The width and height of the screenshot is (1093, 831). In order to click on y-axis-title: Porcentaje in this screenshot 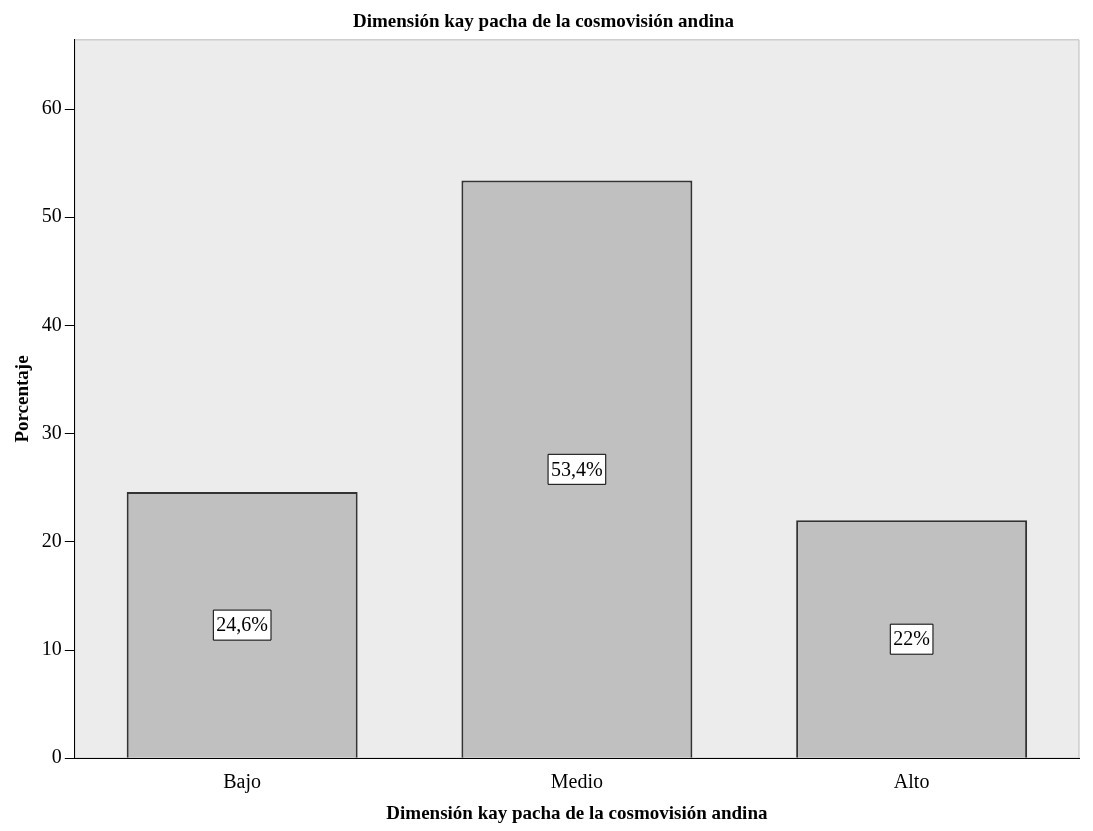, I will do `click(22, 399)`.